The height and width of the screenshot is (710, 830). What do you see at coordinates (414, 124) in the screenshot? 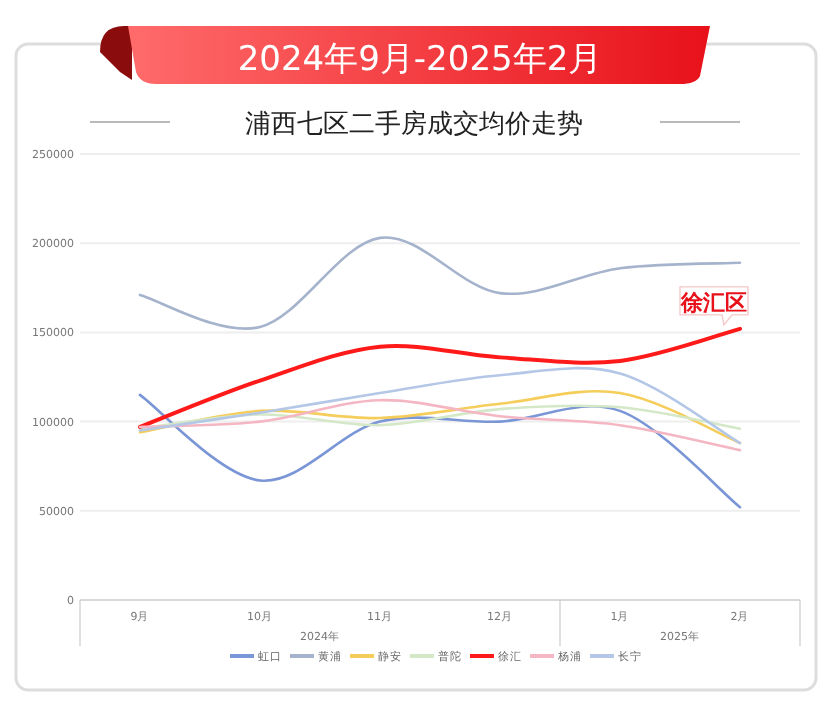
I see `chart-subtitle: 浦西七区二手房成交均价走势` at bounding box center [414, 124].